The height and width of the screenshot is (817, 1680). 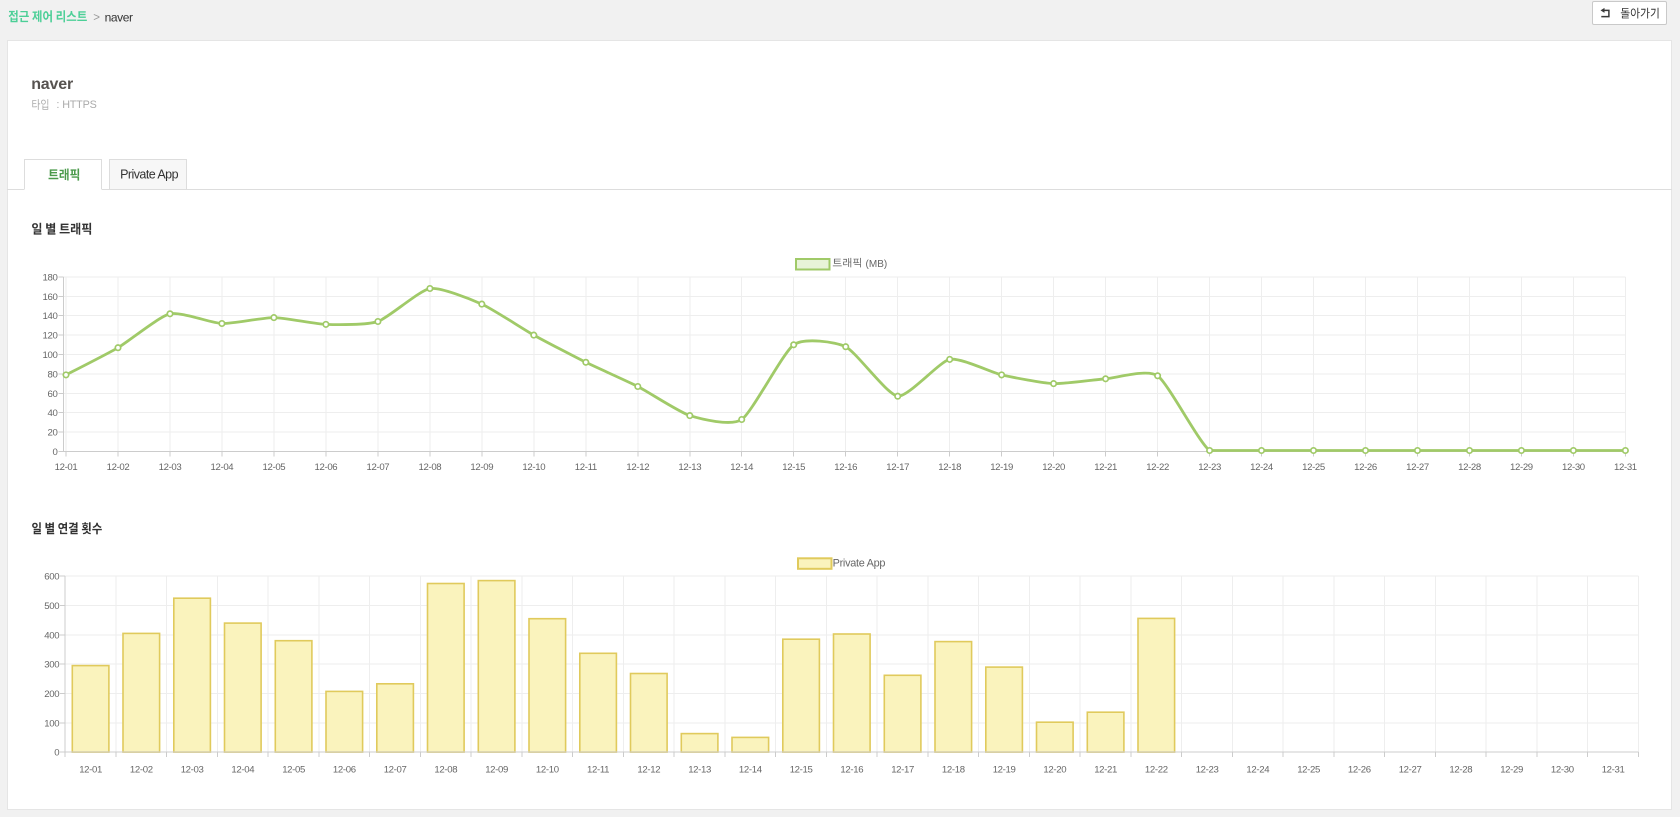 What do you see at coordinates (51, 606) in the screenshot?
I see `svg-text: 500` at bounding box center [51, 606].